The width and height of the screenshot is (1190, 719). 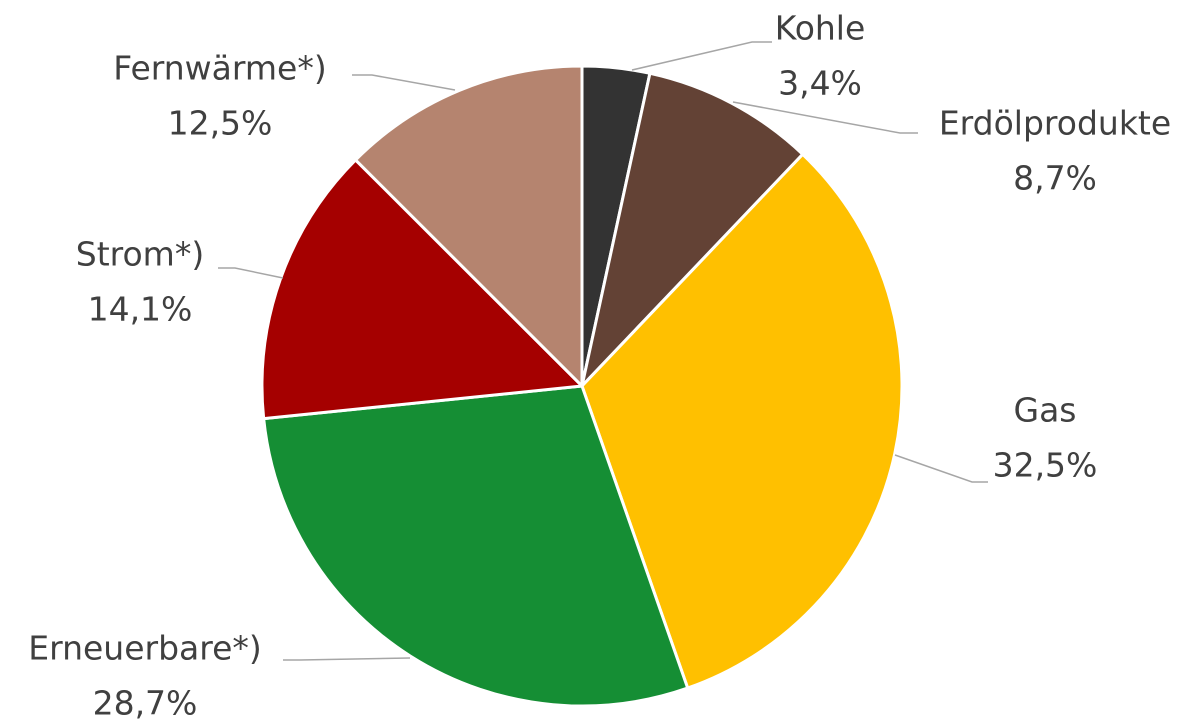 What do you see at coordinates (820, 83) in the screenshot?
I see `slice-value-label: 3,4%` at bounding box center [820, 83].